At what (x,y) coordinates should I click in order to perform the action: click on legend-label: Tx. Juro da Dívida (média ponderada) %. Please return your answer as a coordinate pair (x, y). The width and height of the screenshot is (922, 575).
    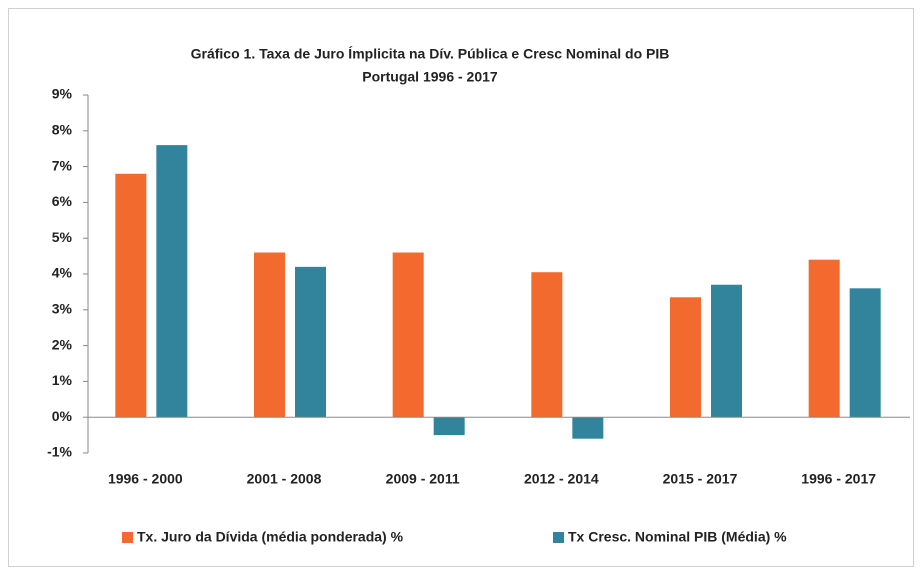
    Looking at the image, I should click on (270, 537).